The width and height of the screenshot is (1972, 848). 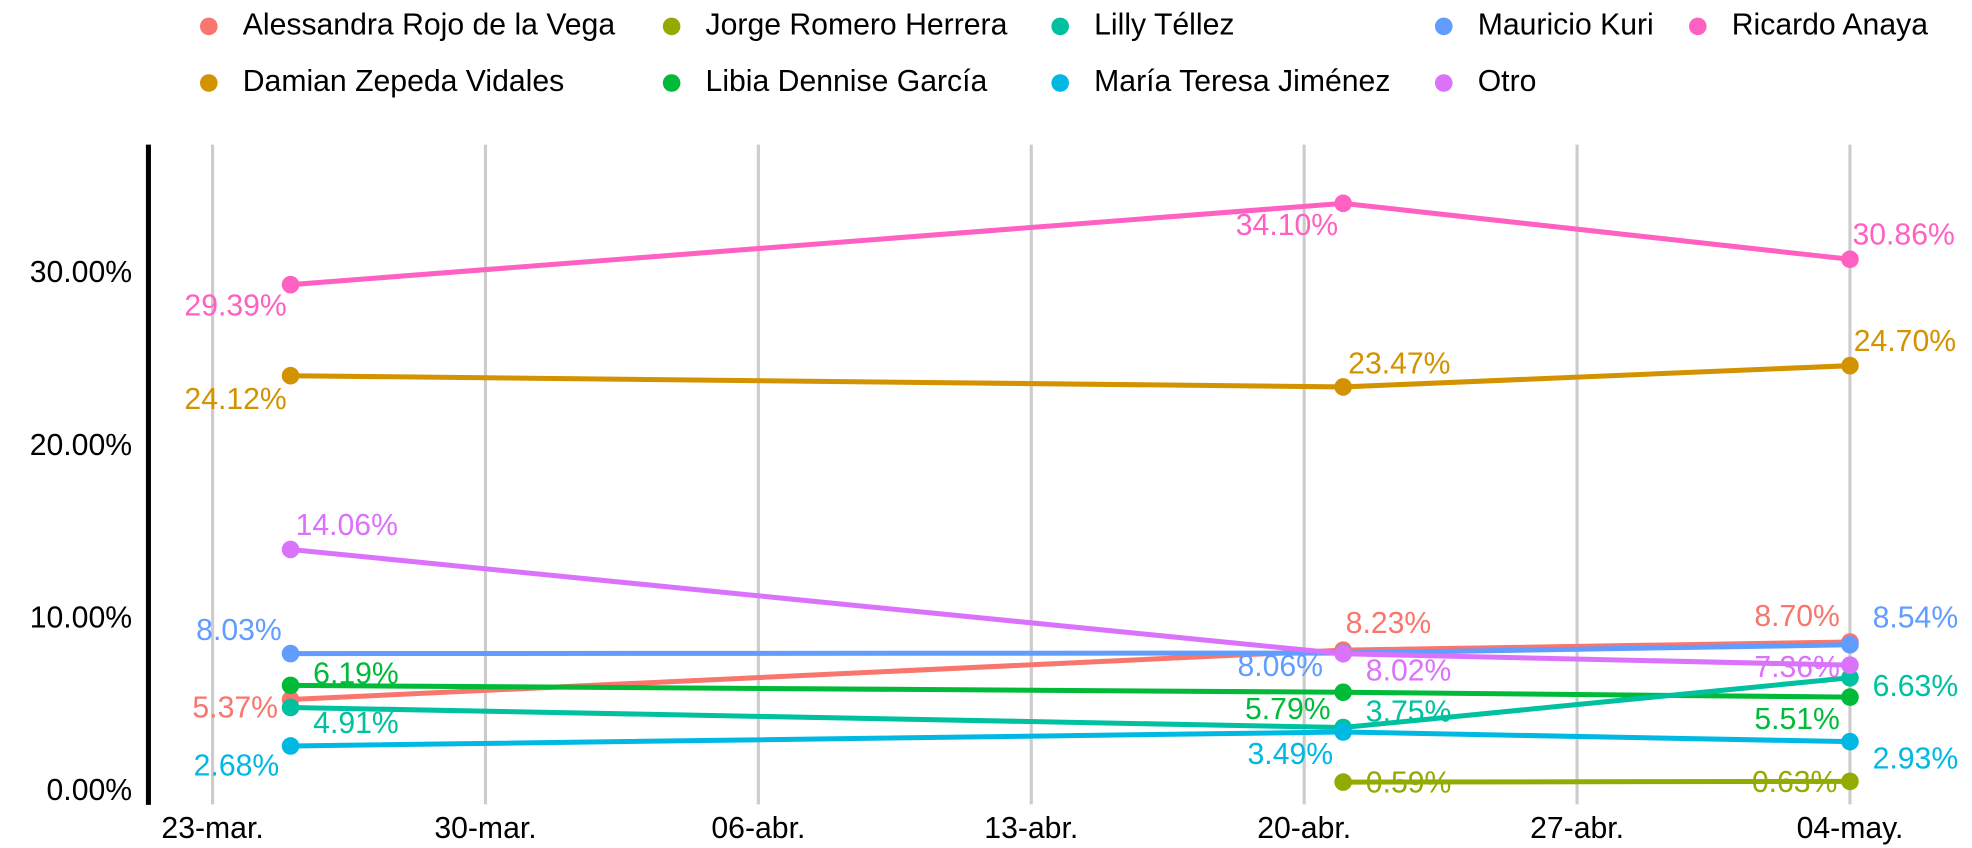 What do you see at coordinates (81, 272) in the screenshot?
I see `y-tick-label: 30.00%` at bounding box center [81, 272].